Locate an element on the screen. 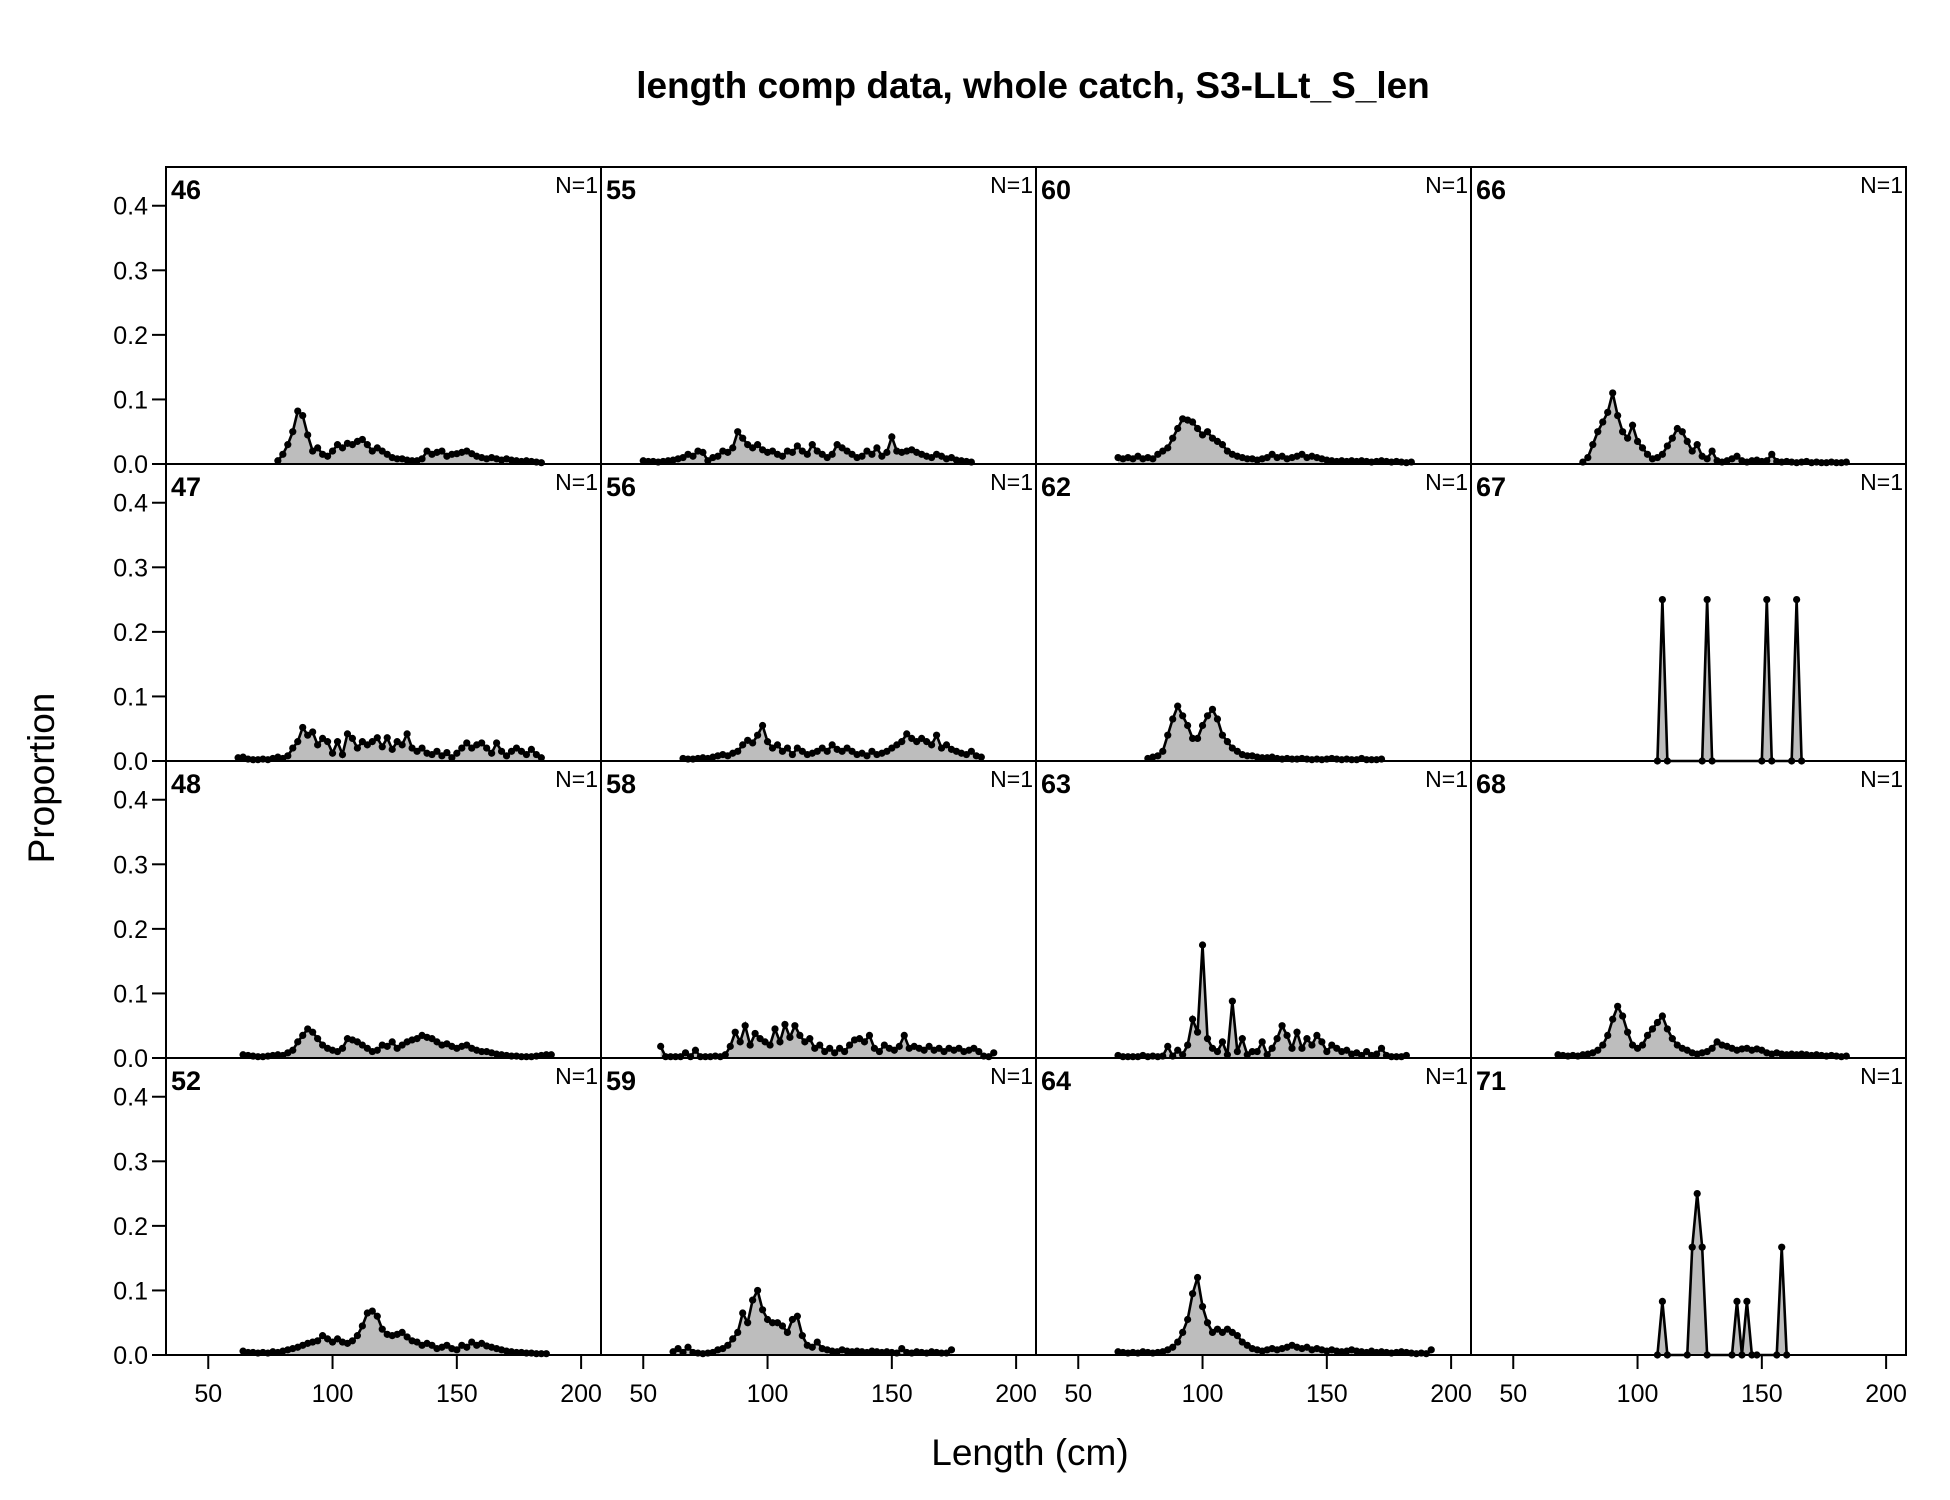  y-tick-label: 0.1 is located at coordinates (130, 994).